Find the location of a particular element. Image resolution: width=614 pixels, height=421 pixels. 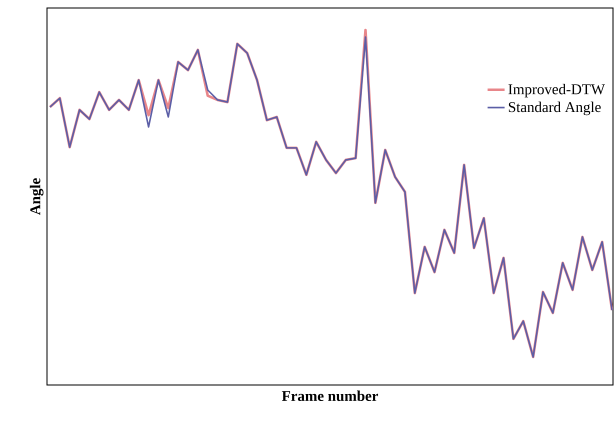

legend-label: Improved-DTW is located at coordinates (556, 91).